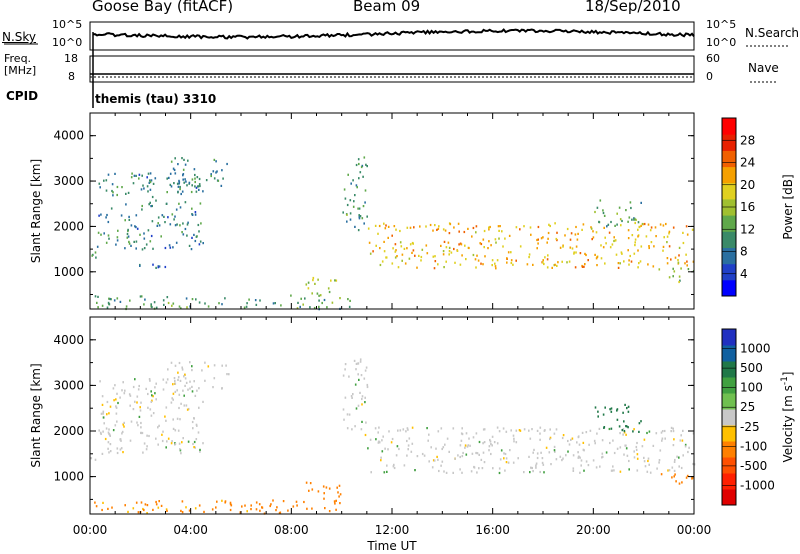  I want to click on power-colorbar-tick-label: 24, so click(747, 163).